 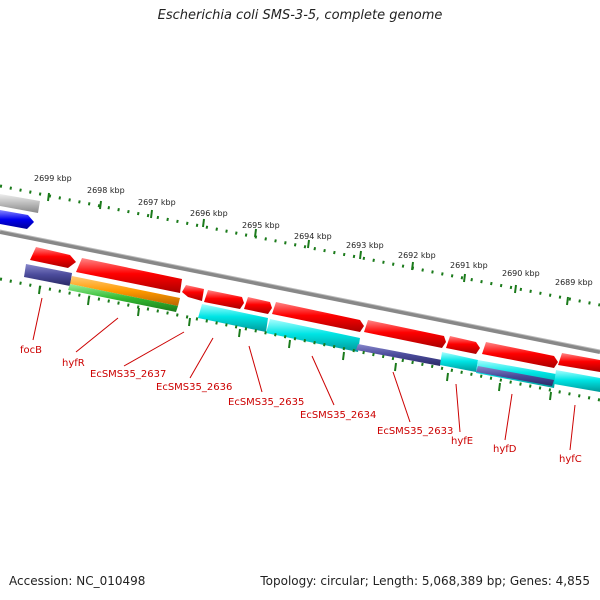 I want to click on gene-label-hyfC: hyfC, so click(x=570, y=459).